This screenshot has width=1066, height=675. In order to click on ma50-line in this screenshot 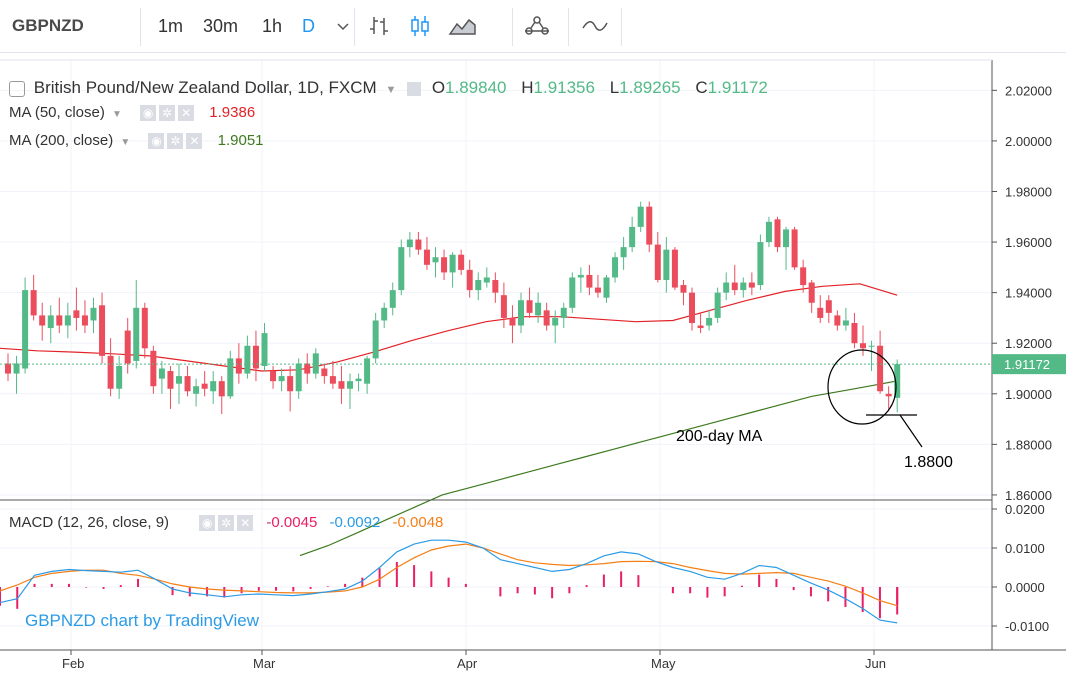, I will do `click(449, 327)`.